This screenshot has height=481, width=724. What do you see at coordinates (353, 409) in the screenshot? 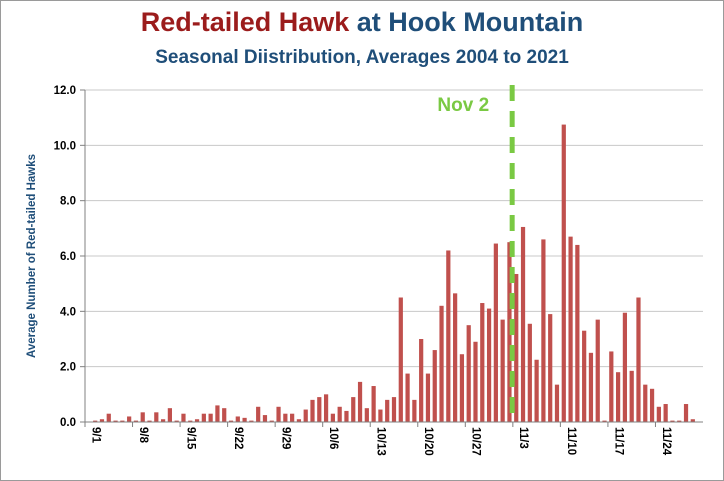
I see `bar-10/10` at bounding box center [353, 409].